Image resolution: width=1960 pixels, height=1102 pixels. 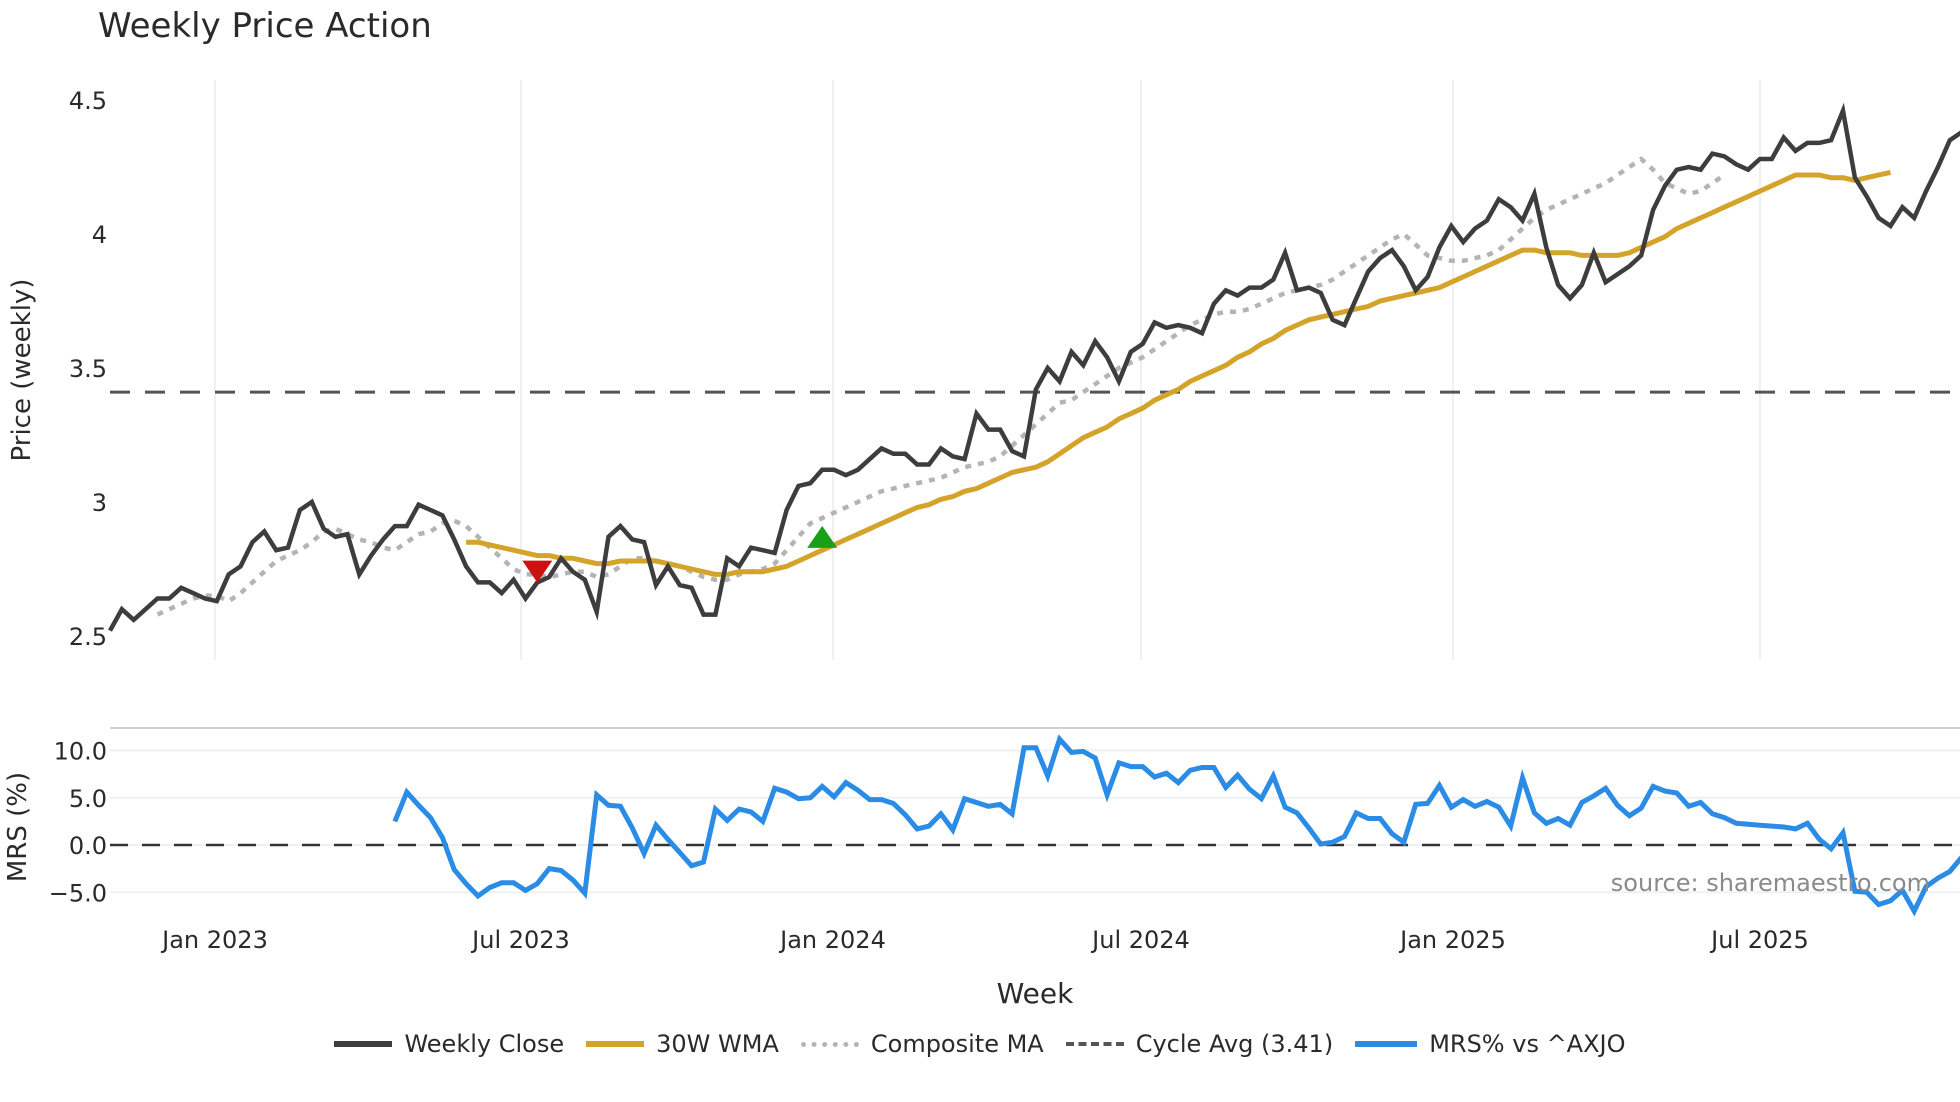 What do you see at coordinates (832, 940) in the screenshot?
I see `x-tick-label: Jan 2024` at bounding box center [832, 940].